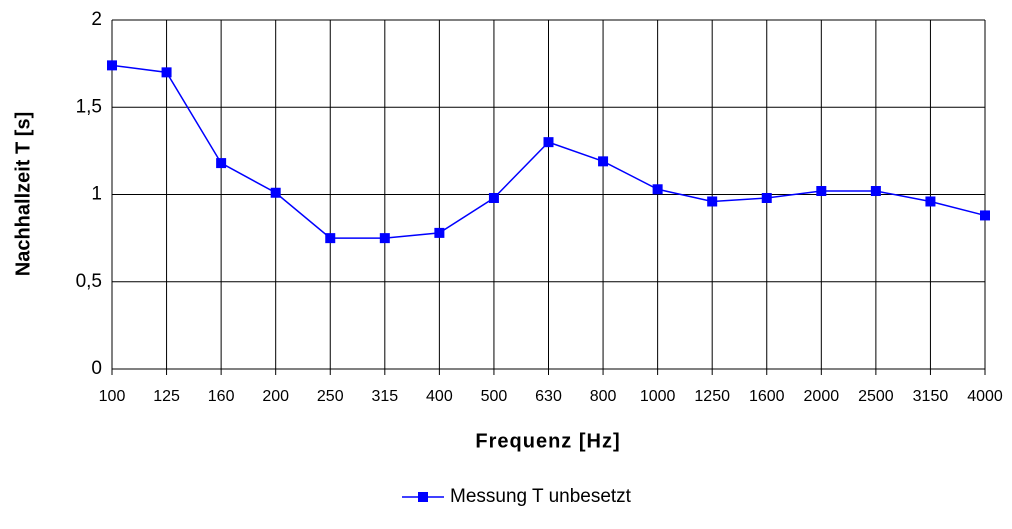 Image resolution: width=1012 pixels, height=529 pixels. I want to click on legend-label: Messung T unbesetzt, so click(541, 496).